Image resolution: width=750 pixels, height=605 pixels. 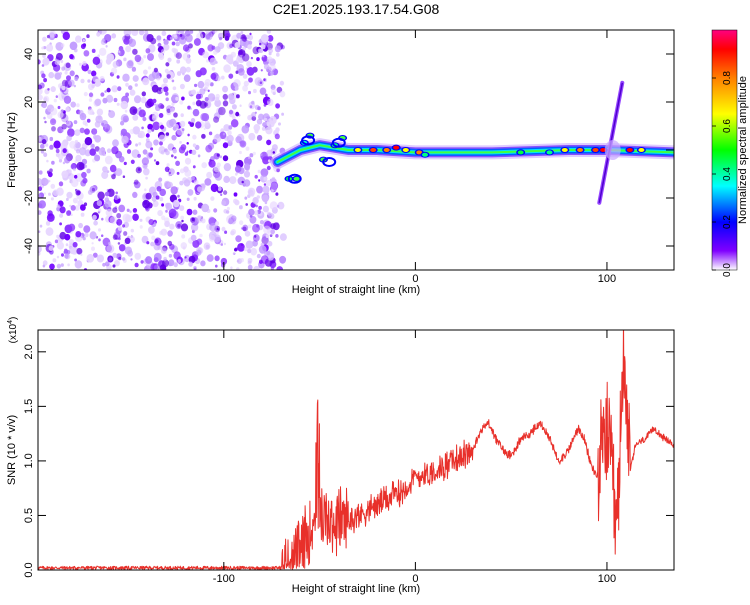 What do you see at coordinates (224, 579) in the screenshot?
I see `x-tick-label: -100` at bounding box center [224, 579].